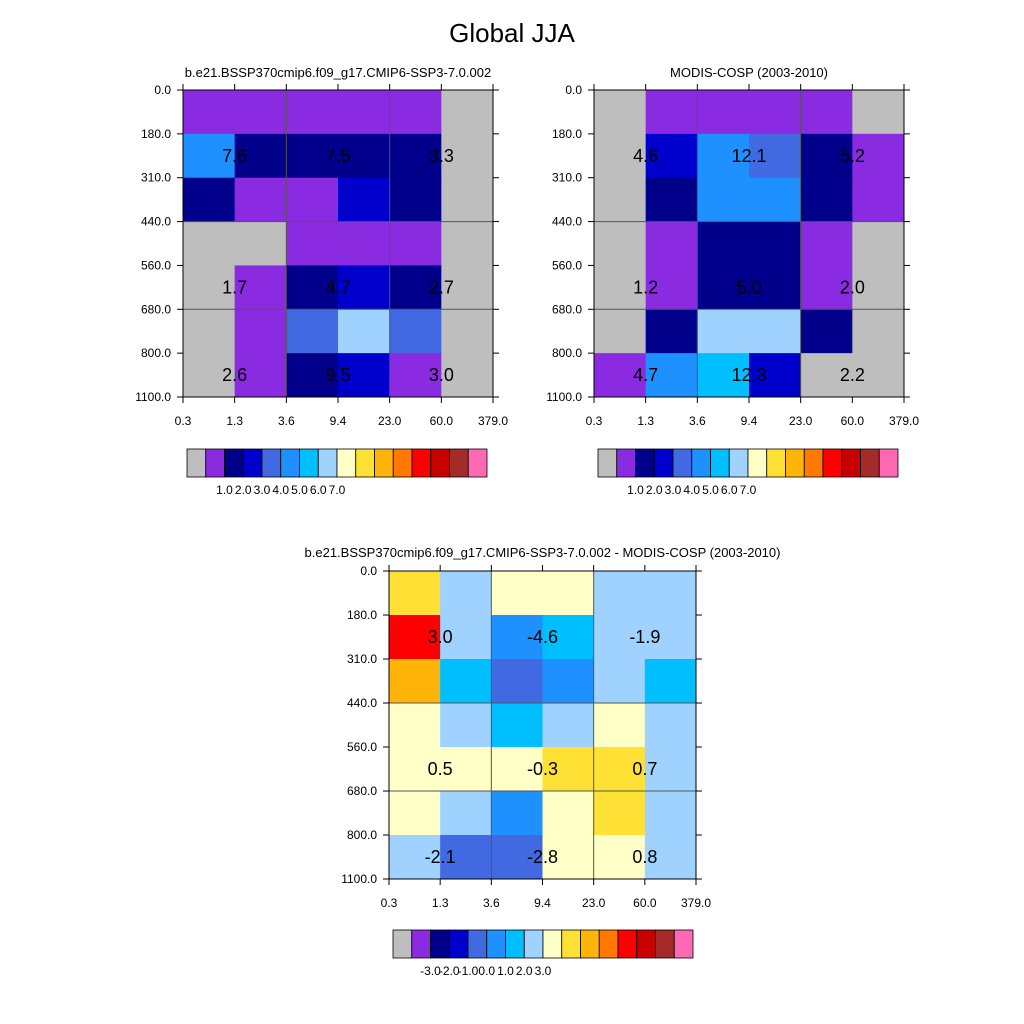  I want to click on y-tick-label: 1100.0, so click(153, 397).